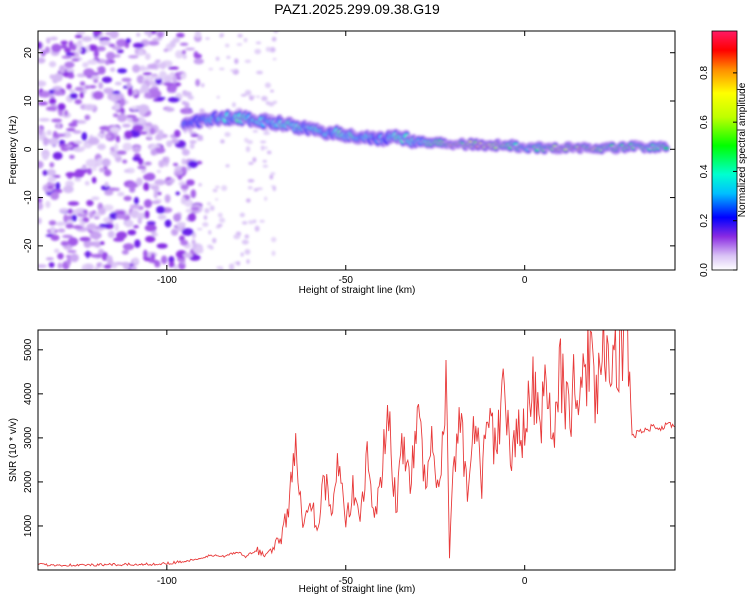  What do you see at coordinates (357, 9) in the screenshot?
I see `chart-title: PAZ1.2025.299.09.38.G19` at bounding box center [357, 9].